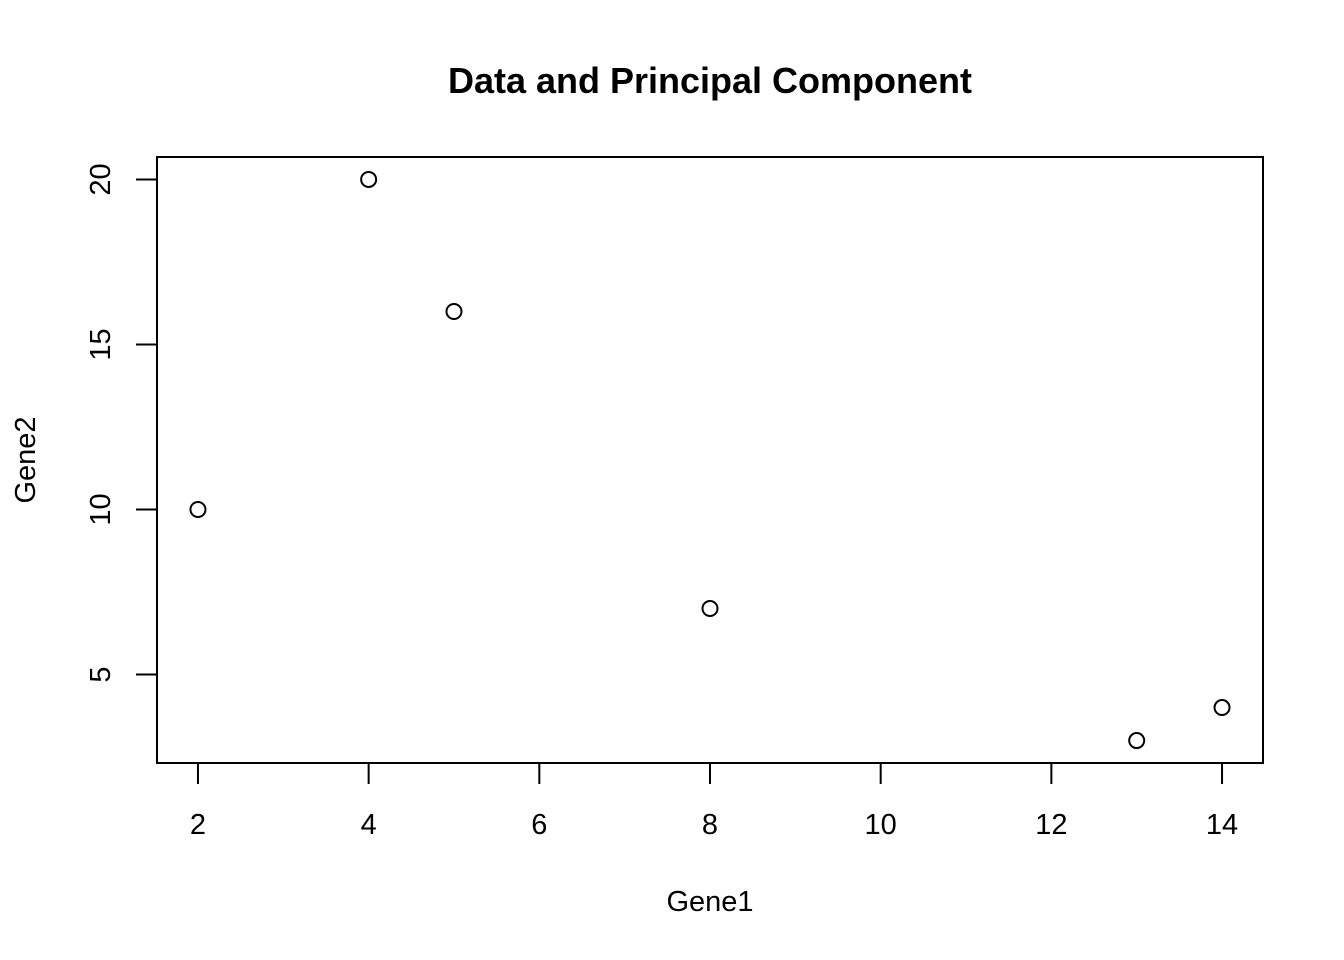 Image resolution: width=1344 pixels, height=960 pixels. What do you see at coordinates (714, 801) in the screenshot?
I see `x-axis: 2 4 6 8 10 12 14` at bounding box center [714, 801].